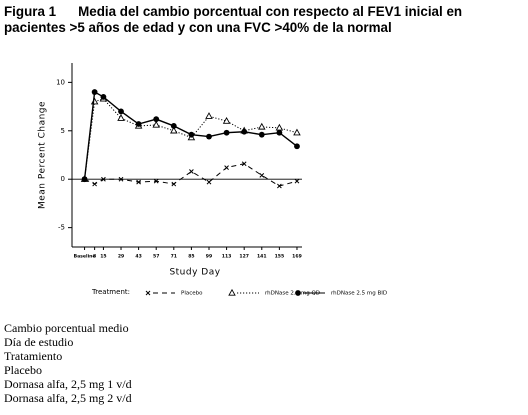  I want to click on y-tick-label: 0, so click(63, 179).